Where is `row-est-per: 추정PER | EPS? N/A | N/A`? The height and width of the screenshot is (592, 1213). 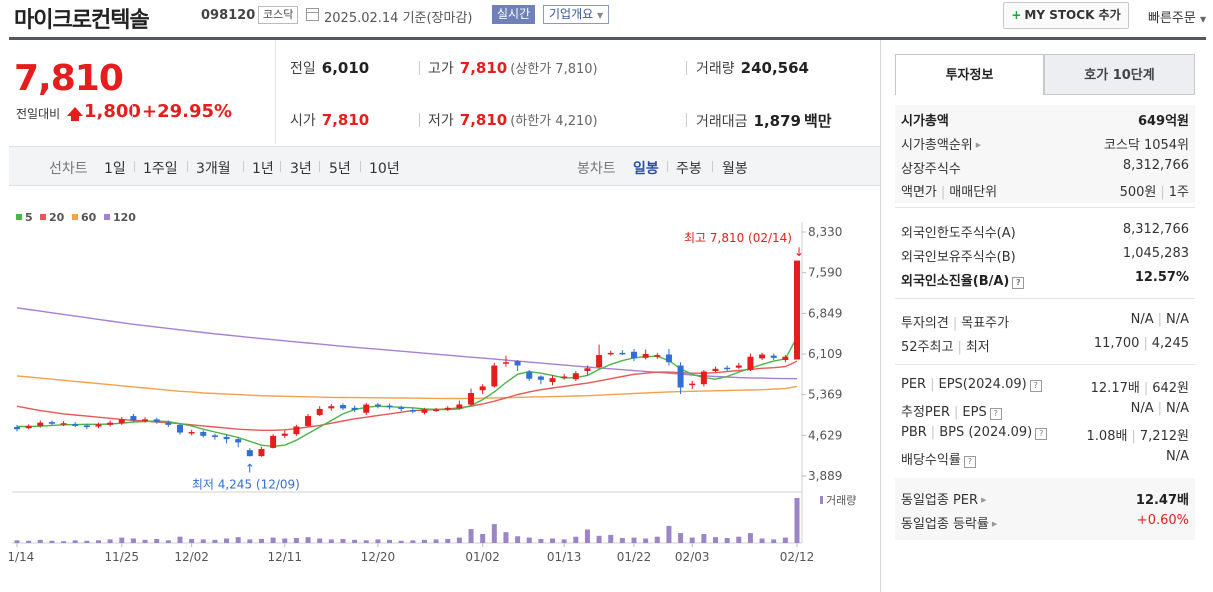 row-est-per: 추정PER | EPS? N/A | N/A is located at coordinates (1045, 410).